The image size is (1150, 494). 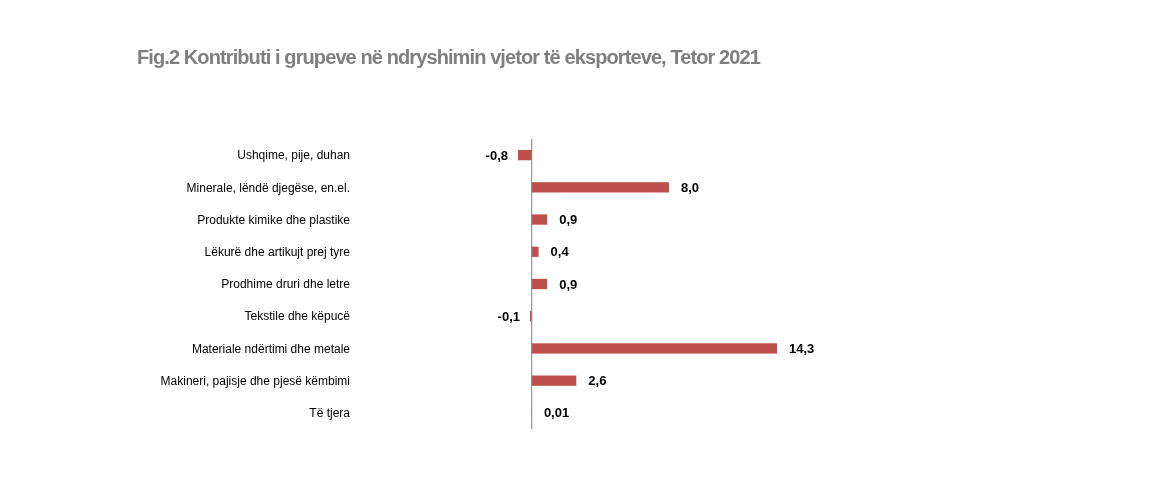 I want to click on y-tick-label: Prodhime druri dhe letre, so click(x=286, y=284).